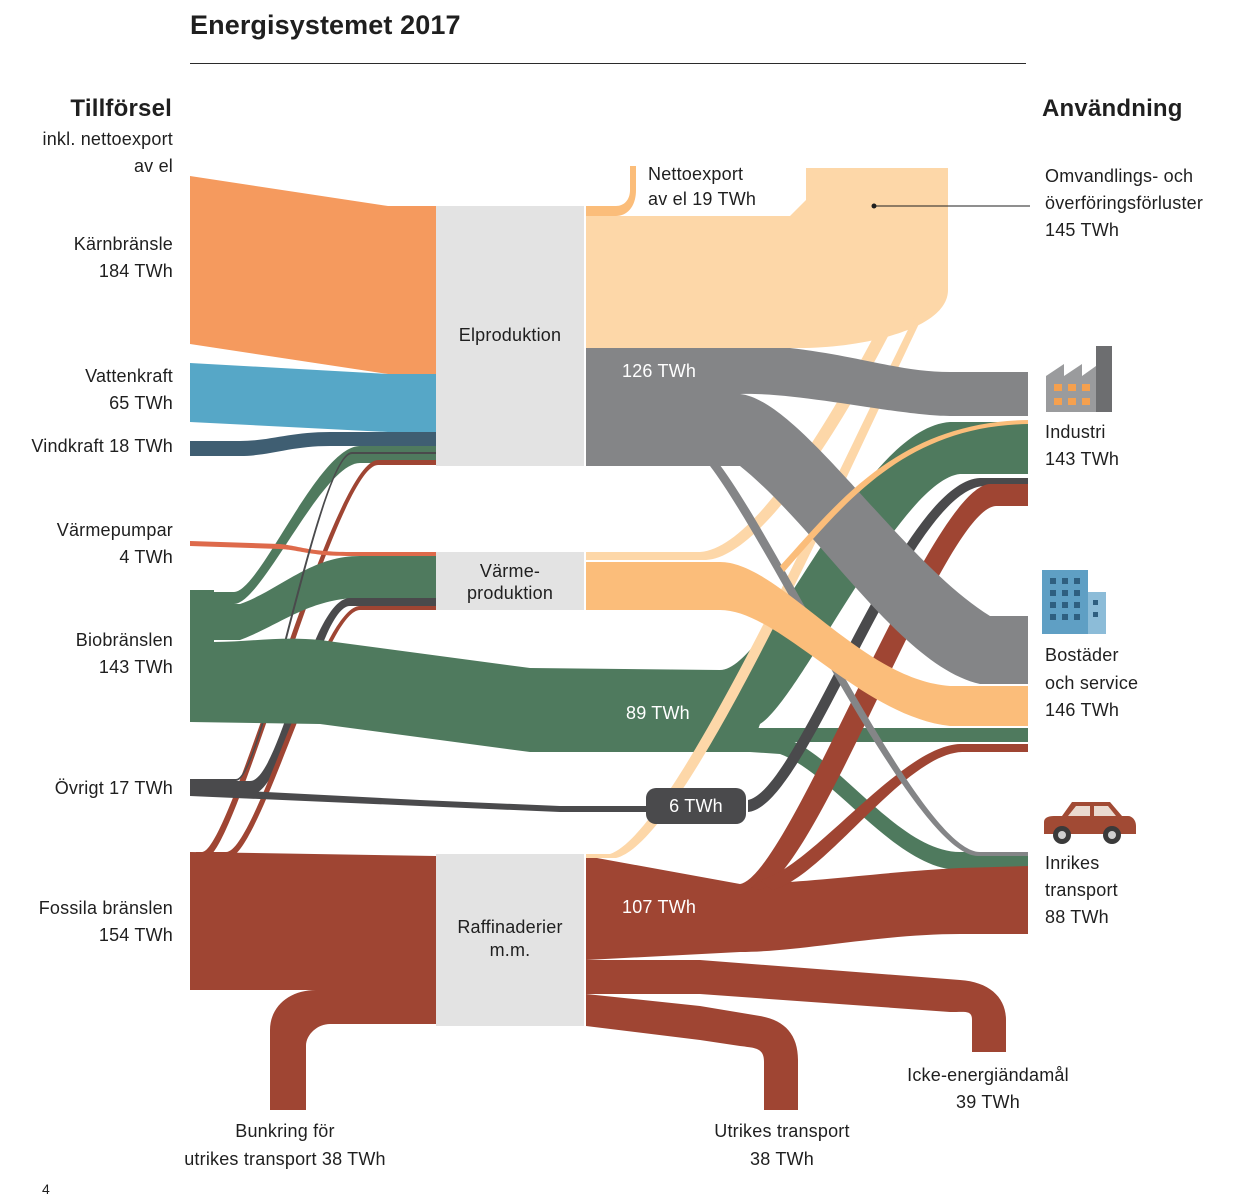  Describe the element at coordinates (1075, 432) in the screenshot. I see `label-industri-1: Industri` at that location.